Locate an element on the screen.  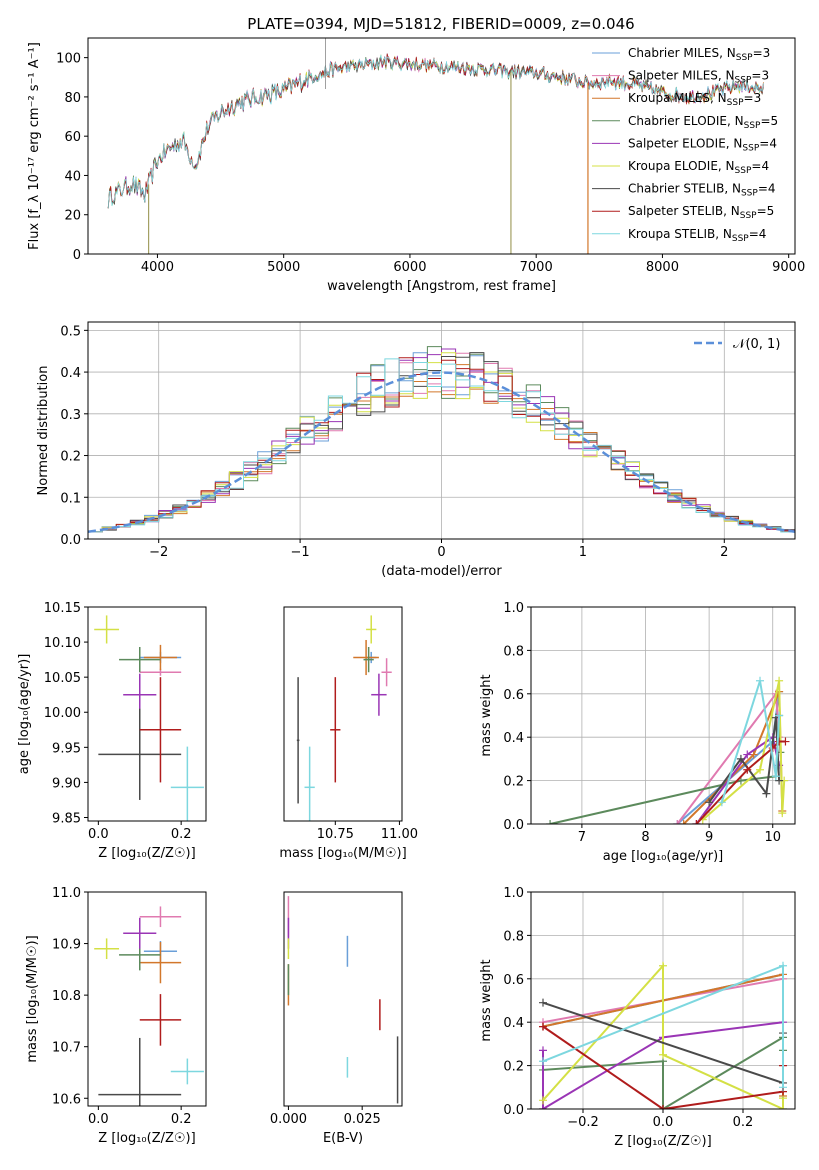
legend-entry: Salpeter ELODIE, NSSP=4 is located at coordinates (702, 144).